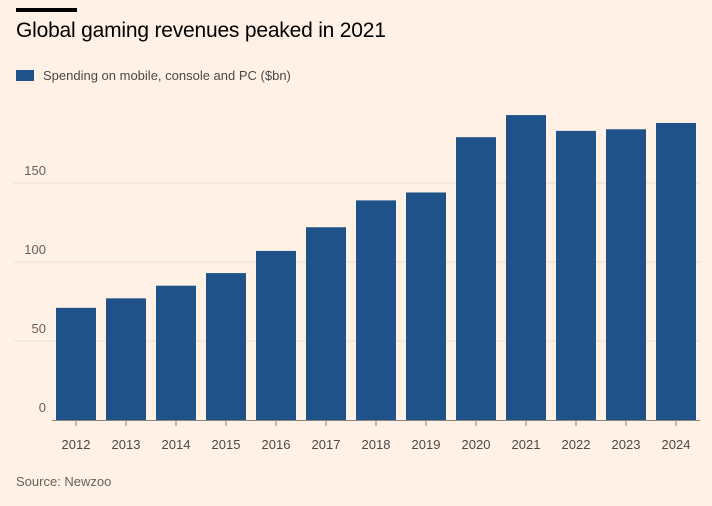 This screenshot has width=712, height=506. I want to click on bar-2021, so click(526, 267).